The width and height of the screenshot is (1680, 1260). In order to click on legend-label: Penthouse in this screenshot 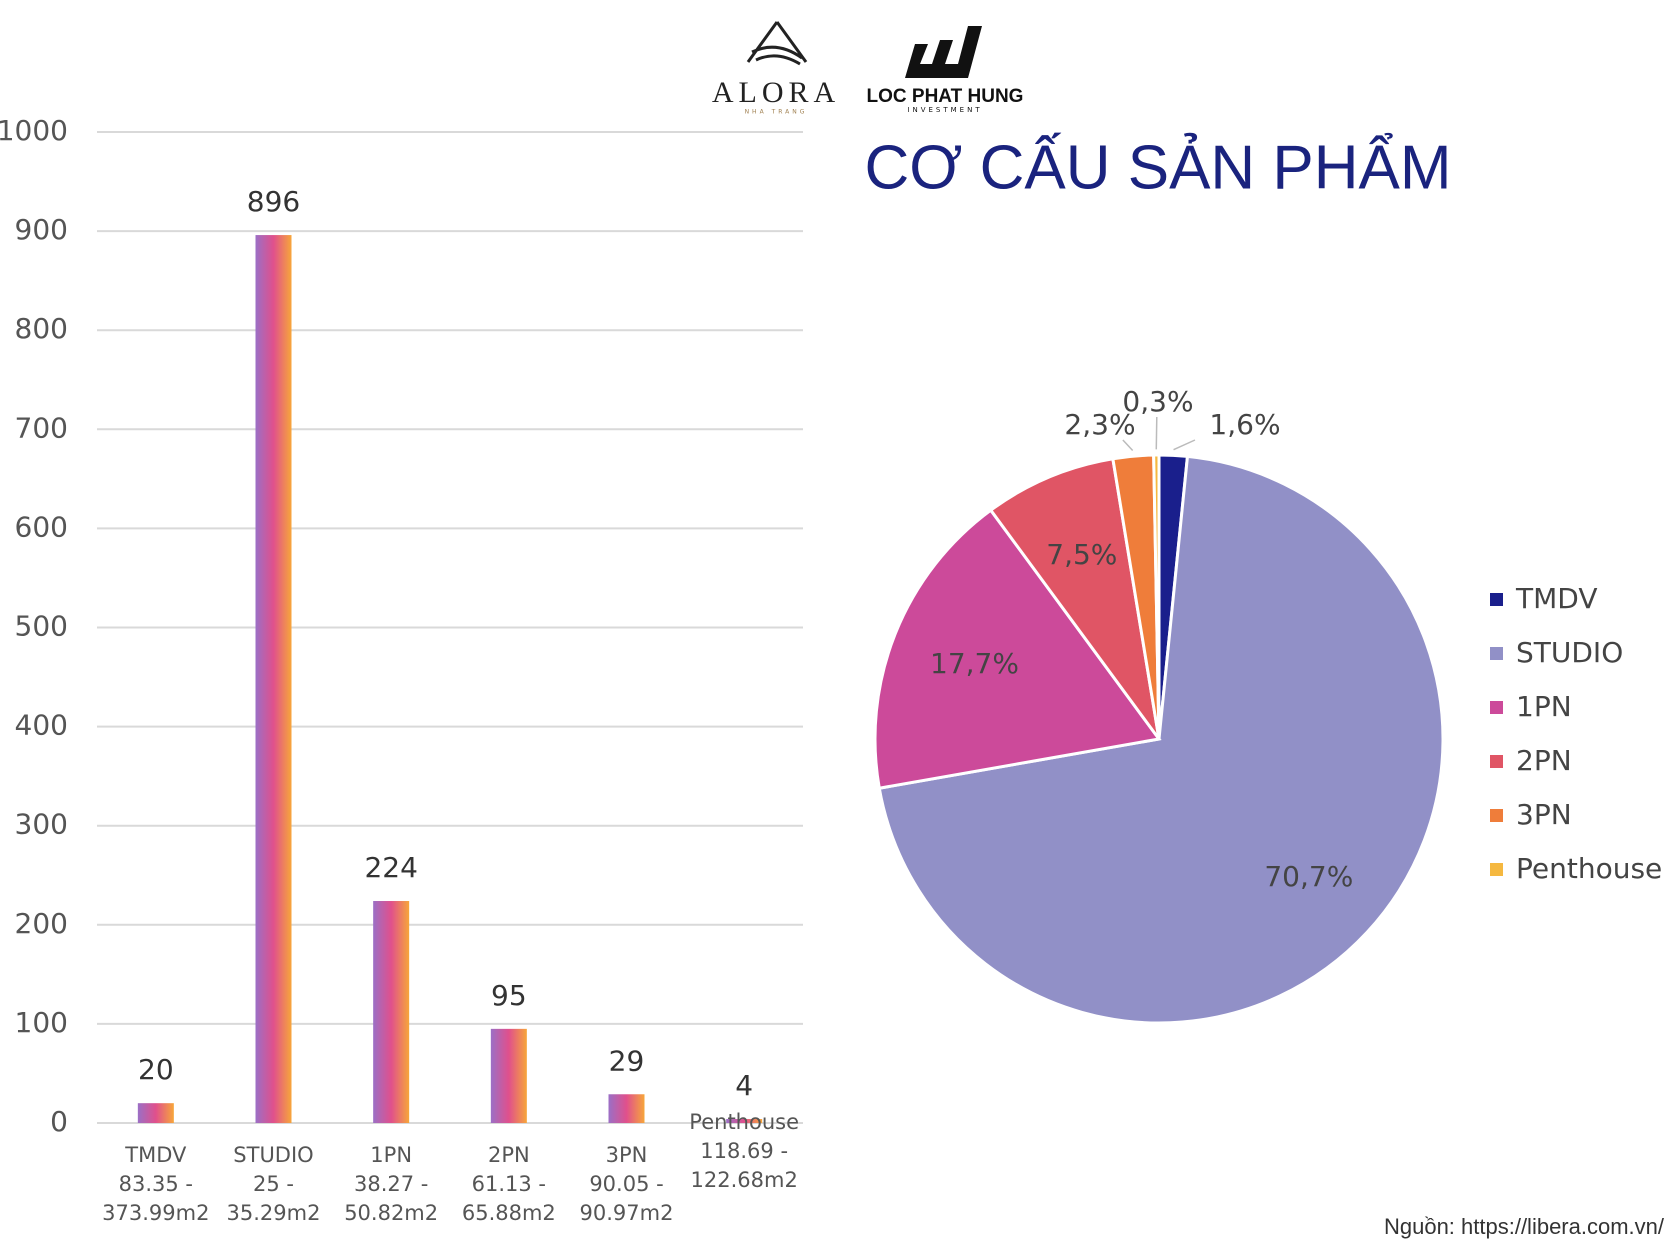, I will do `click(1589, 868)`.